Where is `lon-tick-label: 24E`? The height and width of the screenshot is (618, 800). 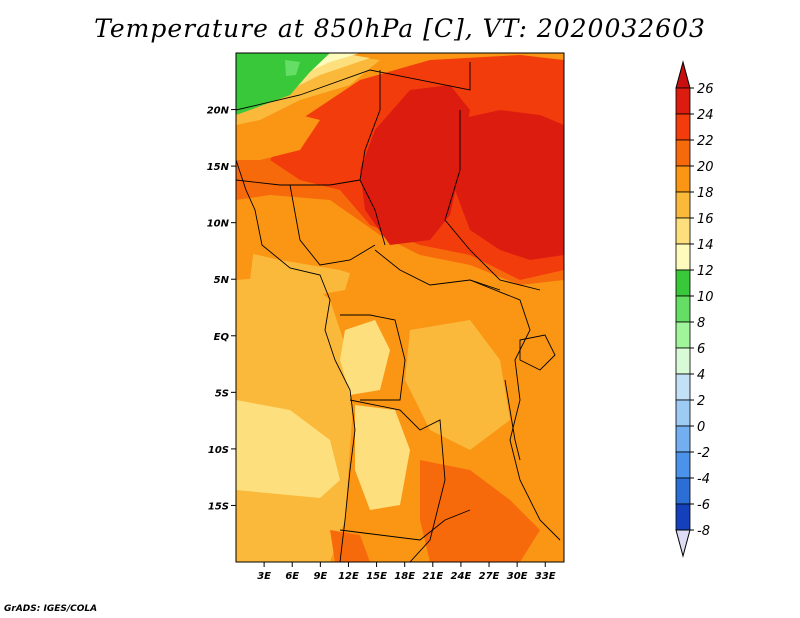 lon-tick-label: 24E is located at coordinates (461, 576).